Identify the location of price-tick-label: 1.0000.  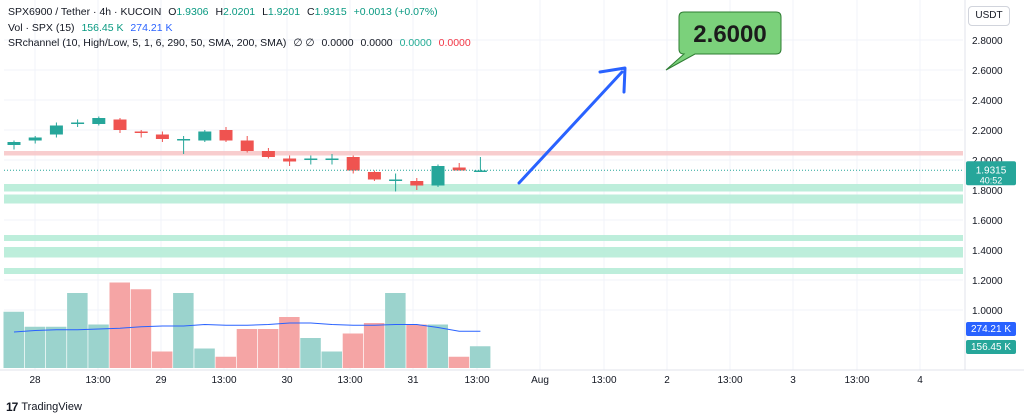
(987, 311).